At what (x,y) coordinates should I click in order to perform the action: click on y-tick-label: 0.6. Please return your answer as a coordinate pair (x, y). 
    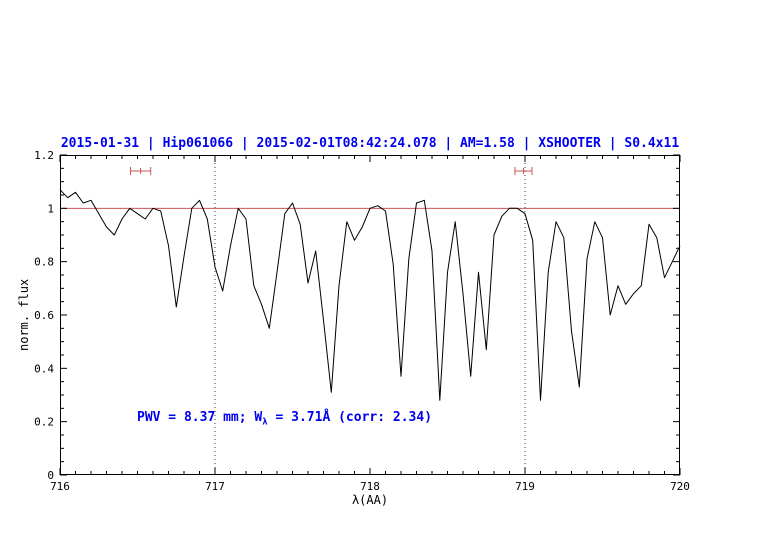
    Looking at the image, I should click on (44, 315).